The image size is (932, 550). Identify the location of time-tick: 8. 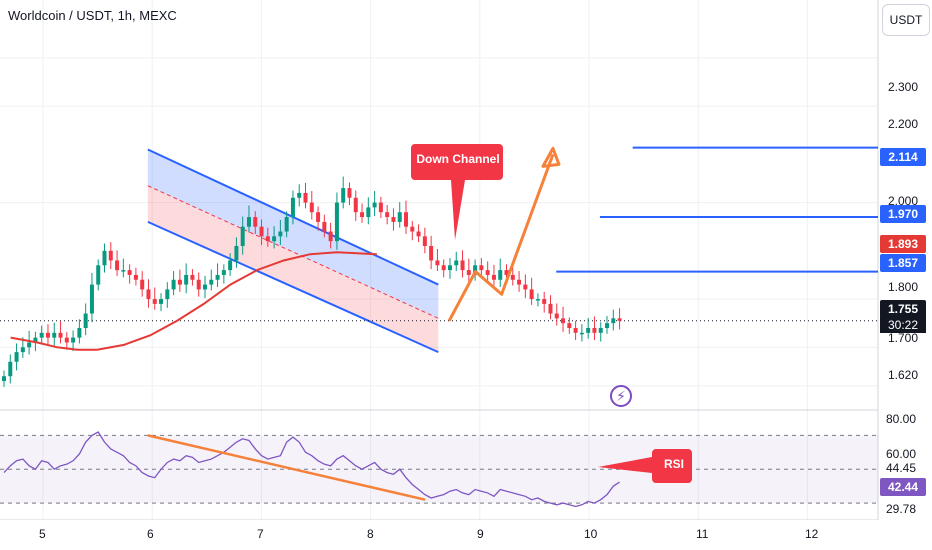
(370, 534).